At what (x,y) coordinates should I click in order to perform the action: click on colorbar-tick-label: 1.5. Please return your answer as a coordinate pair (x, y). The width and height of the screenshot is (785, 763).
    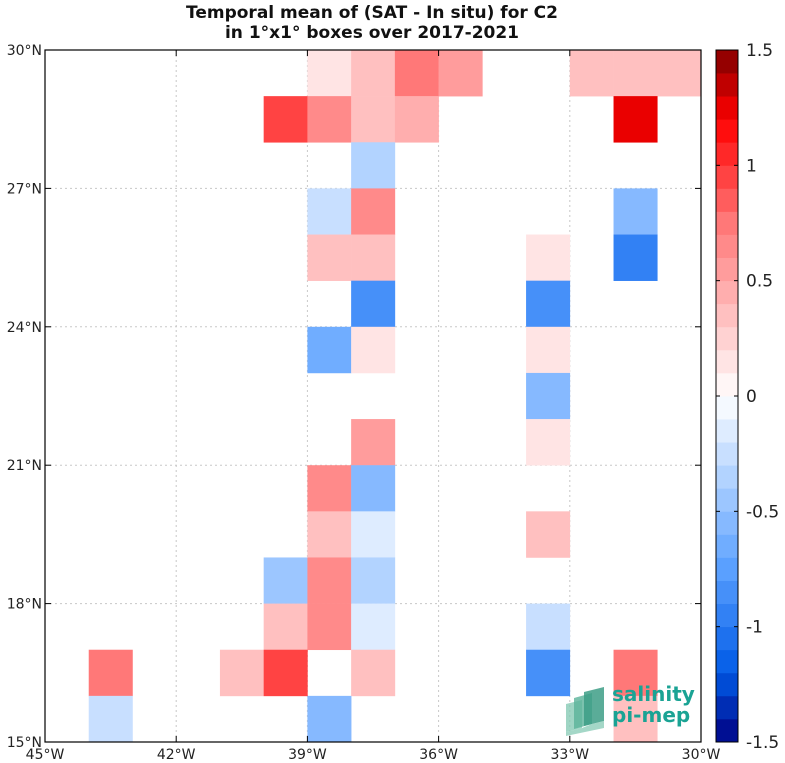
    Looking at the image, I should click on (759, 51).